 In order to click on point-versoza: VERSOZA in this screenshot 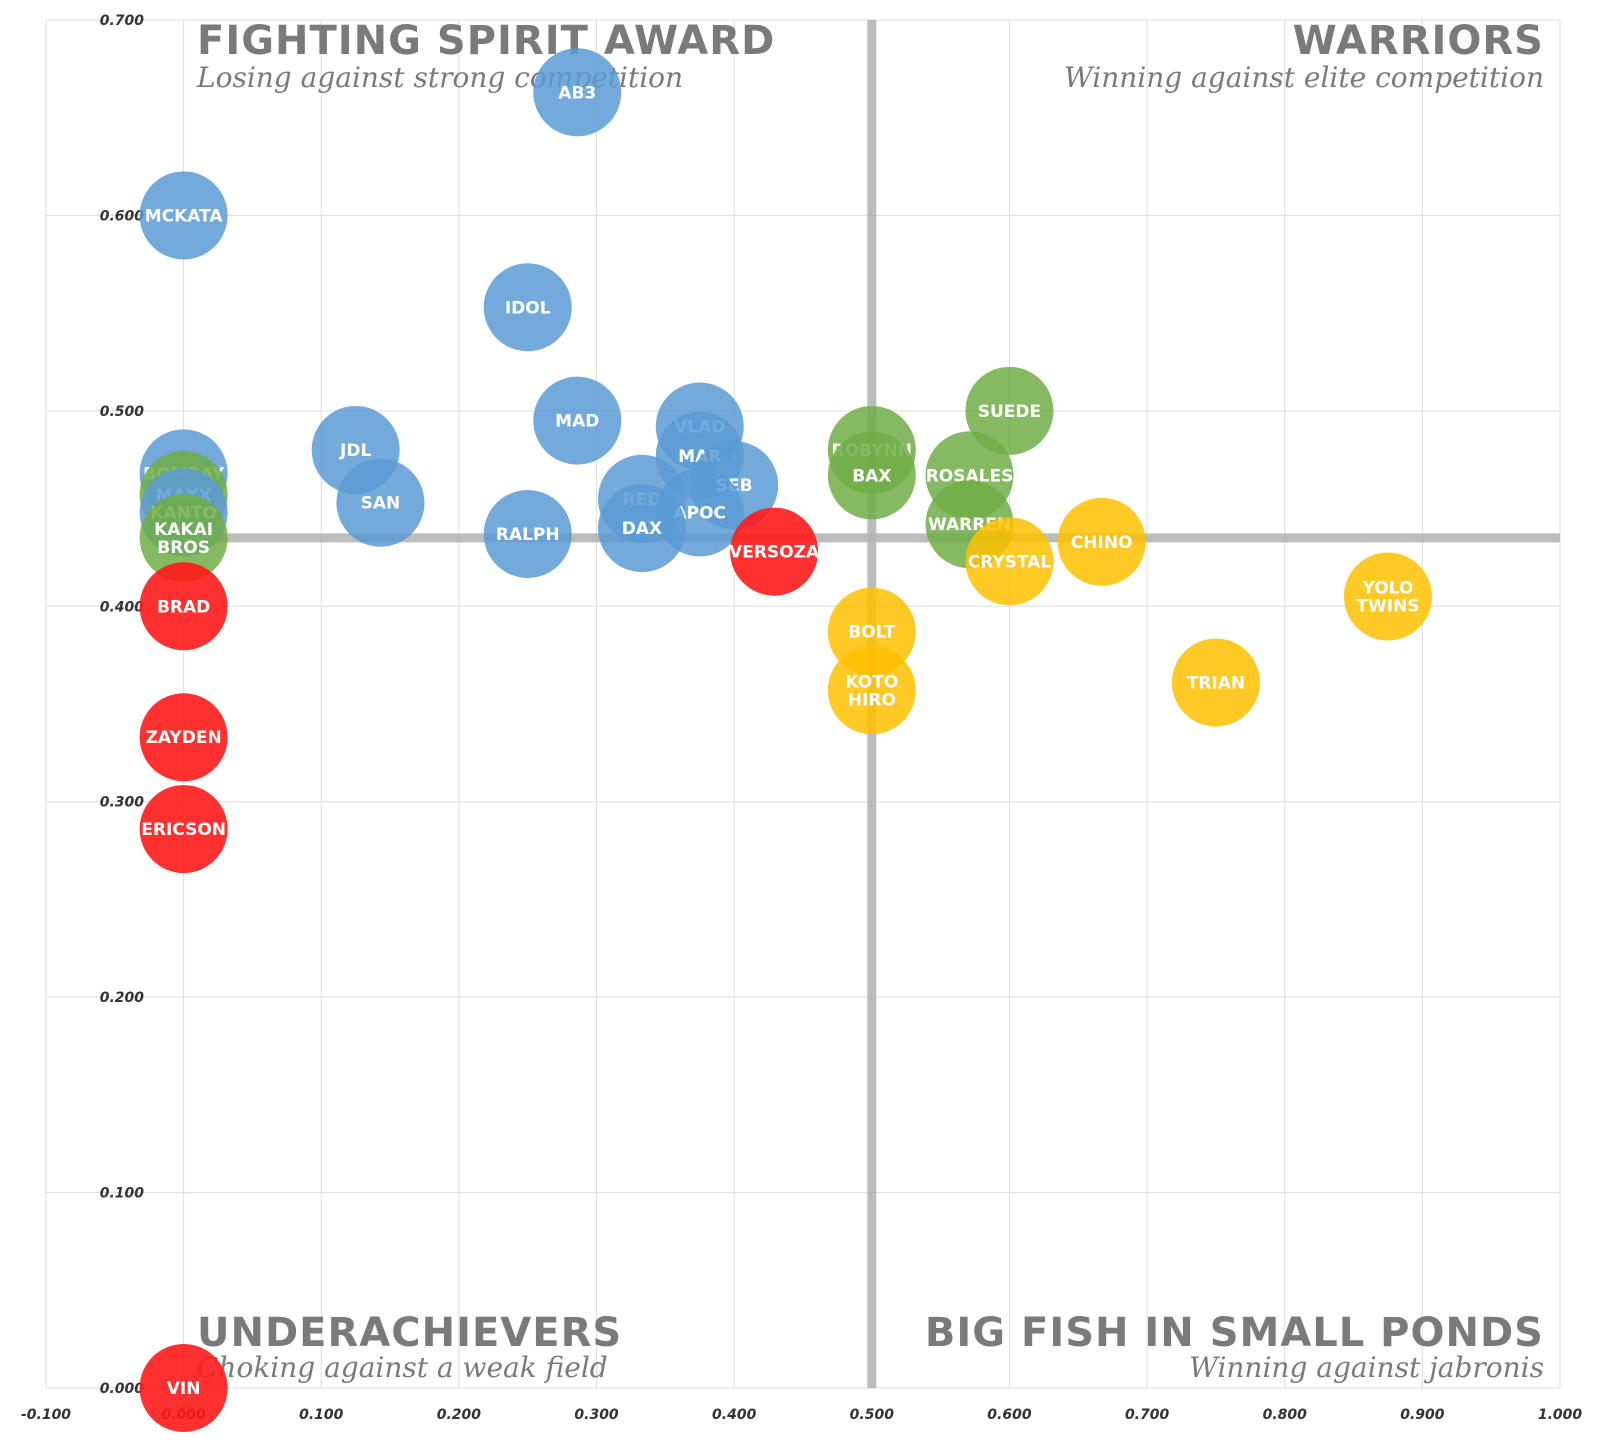, I will do `click(774, 551)`.